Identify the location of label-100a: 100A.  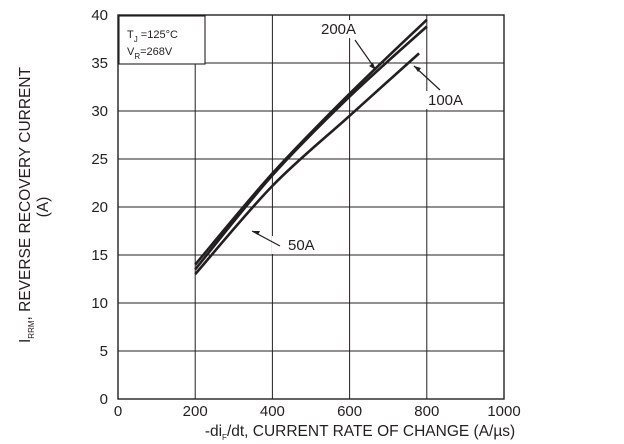
(445, 100).